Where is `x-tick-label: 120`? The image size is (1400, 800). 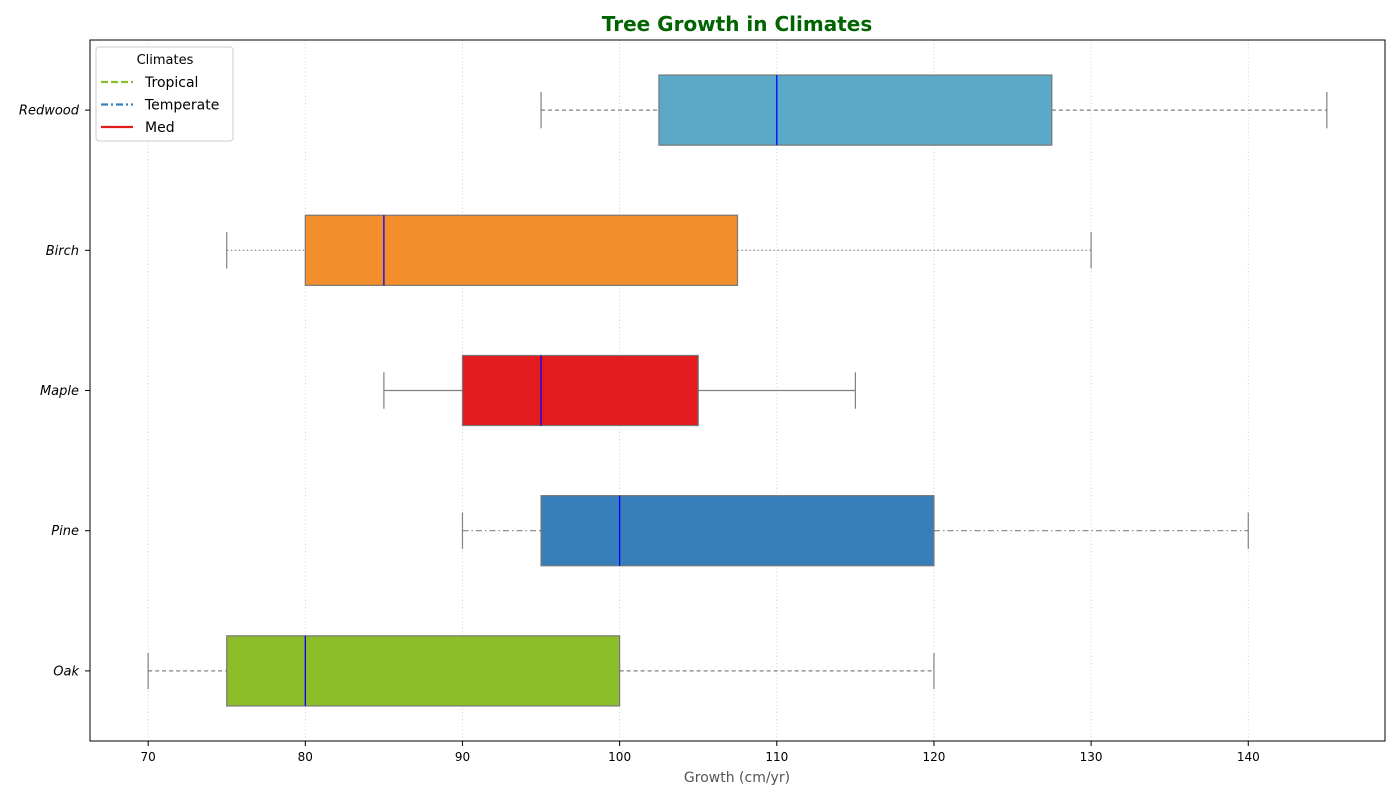 x-tick-label: 120 is located at coordinates (933, 757).